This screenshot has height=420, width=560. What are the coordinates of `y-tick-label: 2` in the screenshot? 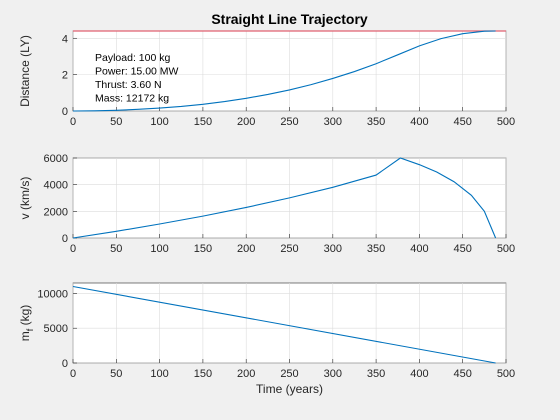 It's located at (65, 76).